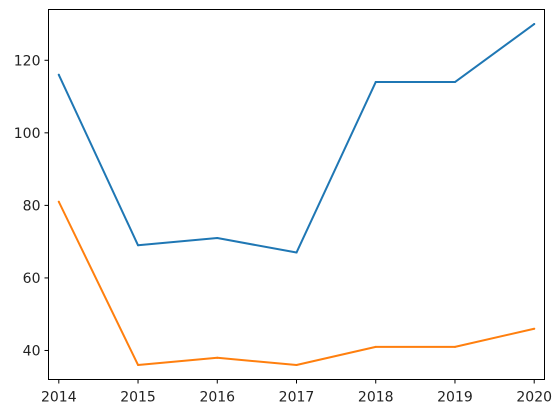 The height and width of the screenshot is (417, 555). What do you see at coordinates (32, 279) in the screenshot?
I see `y-tick-label: 60` at bounding box center [32, 279].